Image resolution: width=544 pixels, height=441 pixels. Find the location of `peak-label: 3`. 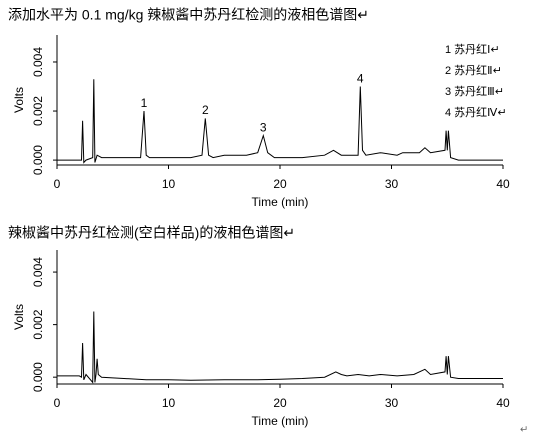

peak-label: 3 is located at coordinates (263, 127).